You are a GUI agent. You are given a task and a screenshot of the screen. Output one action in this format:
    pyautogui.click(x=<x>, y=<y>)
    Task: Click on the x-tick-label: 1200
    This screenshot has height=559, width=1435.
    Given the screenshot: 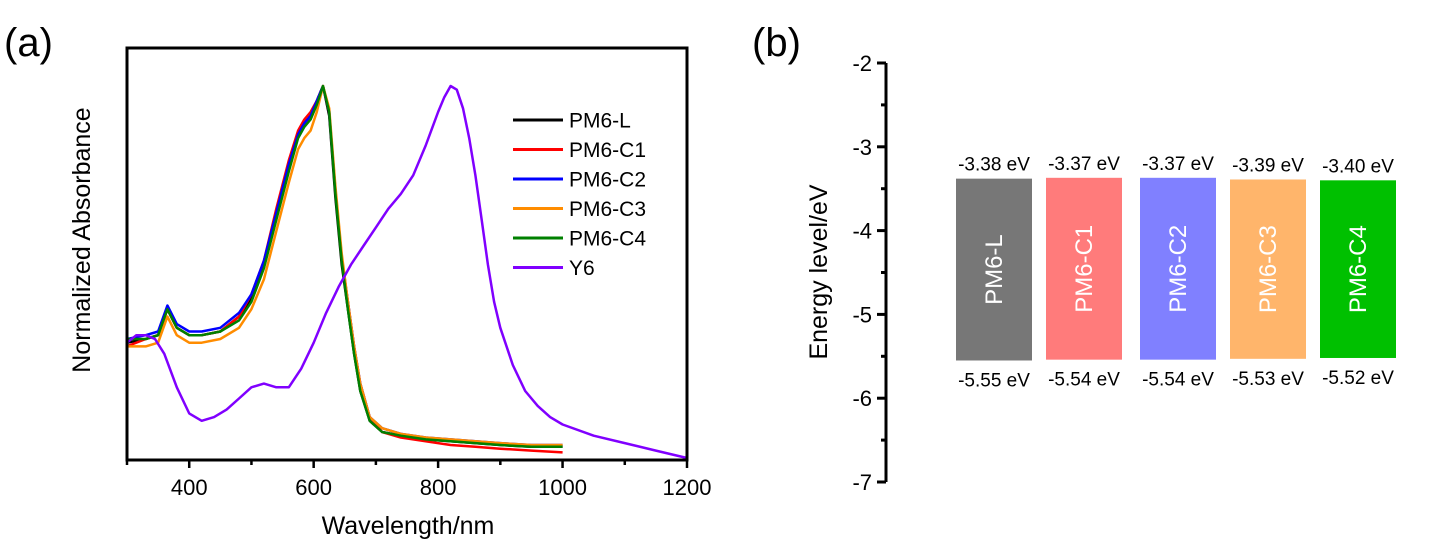 What is the action you would take?
    pyautogui.click(x=687, y=487)
    